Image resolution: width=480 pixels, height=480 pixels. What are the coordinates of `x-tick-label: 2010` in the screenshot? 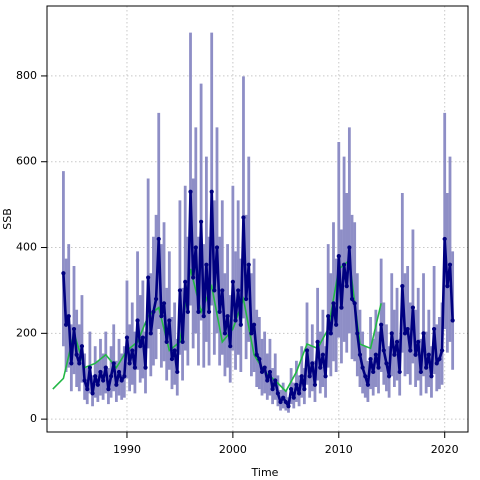 It's located at (339, 449).